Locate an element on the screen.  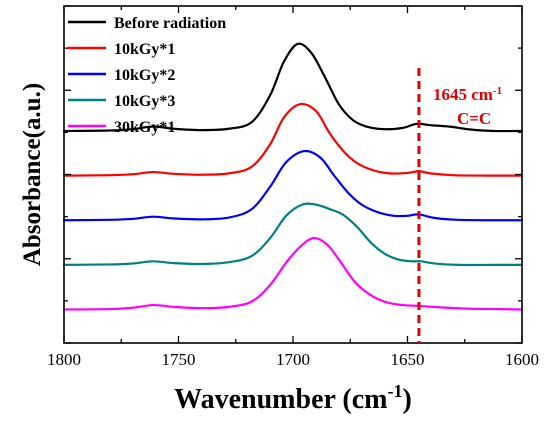
x-tick-label: 1700 is located at coordinates (293, 359).